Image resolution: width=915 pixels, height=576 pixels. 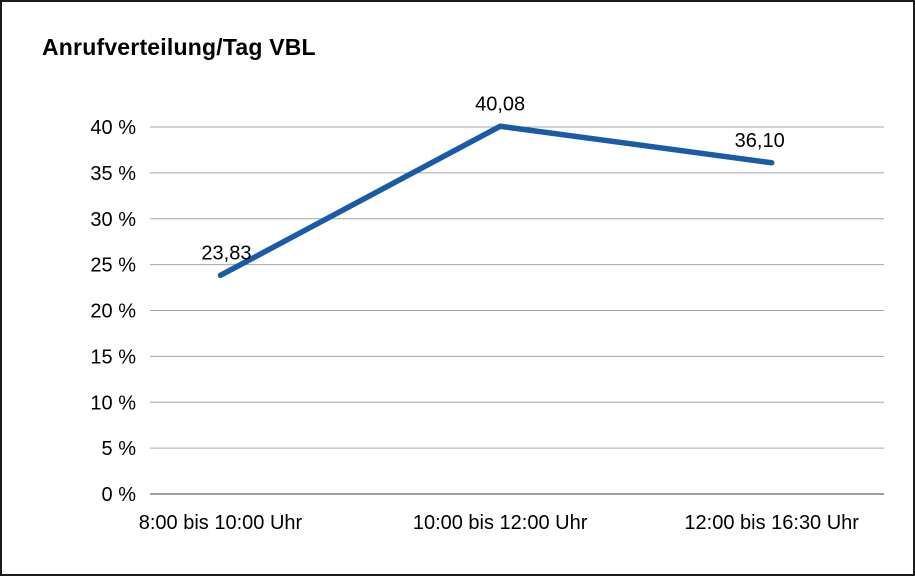 I want to click on y-tick-label: 10 %, so click(x=113, y=403).